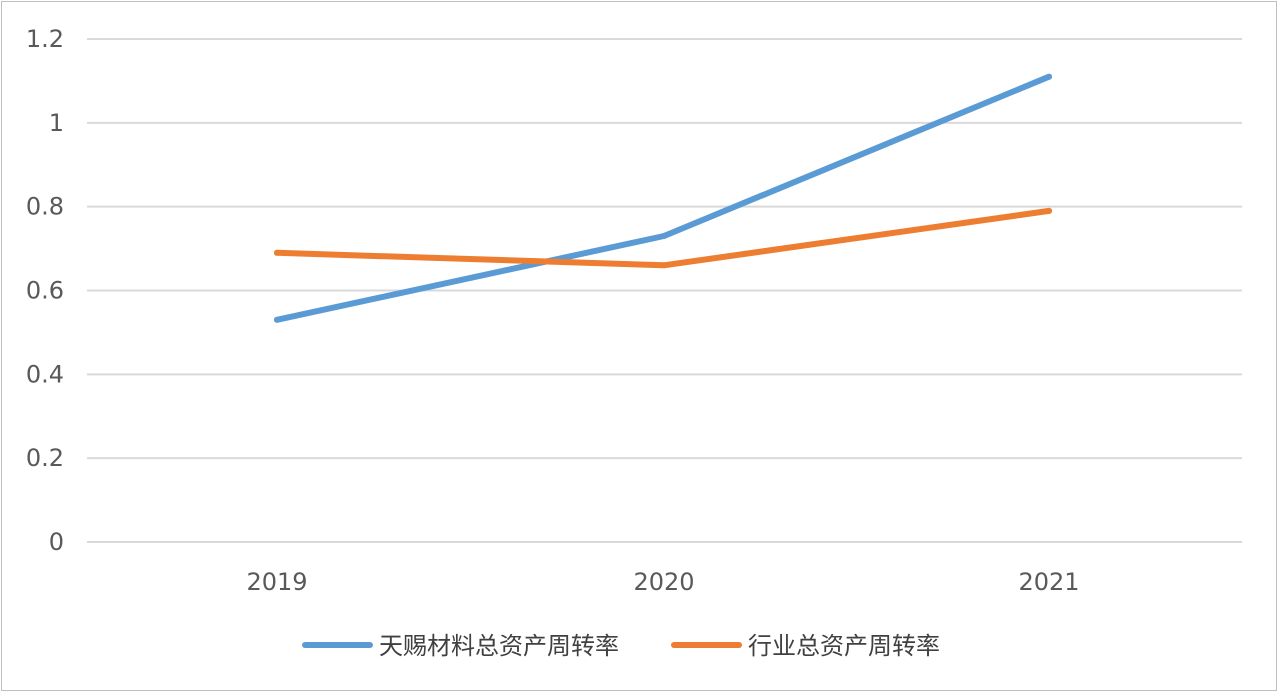 This screenshot has height=694, width=1280. I want to click on y-tick-label: 0.4, so click(45, 374).